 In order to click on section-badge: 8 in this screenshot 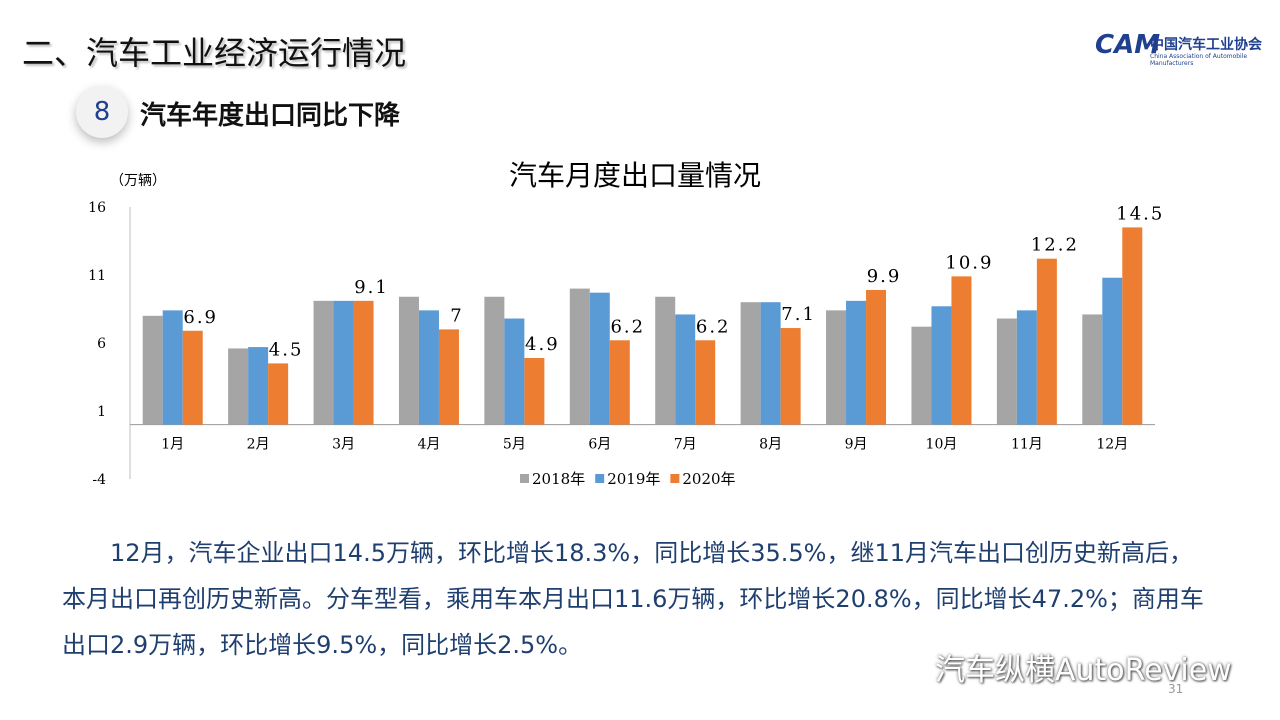, I will do `click(102, 112)`.